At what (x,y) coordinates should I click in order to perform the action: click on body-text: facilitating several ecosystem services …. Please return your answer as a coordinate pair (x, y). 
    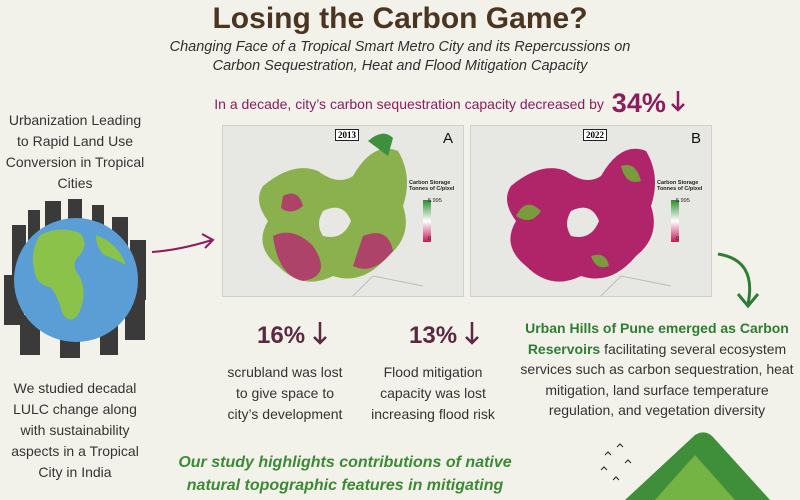
    Looking at the image, I should click on (657, 379).